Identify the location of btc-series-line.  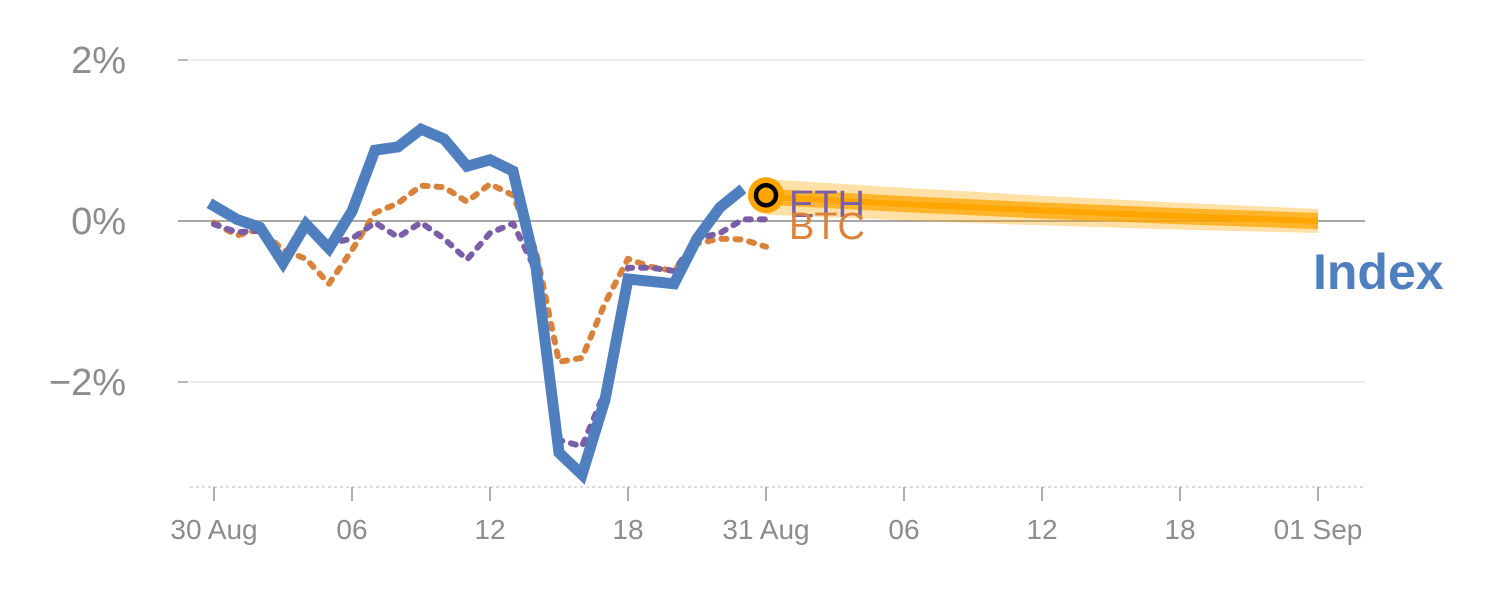
(490, 273).